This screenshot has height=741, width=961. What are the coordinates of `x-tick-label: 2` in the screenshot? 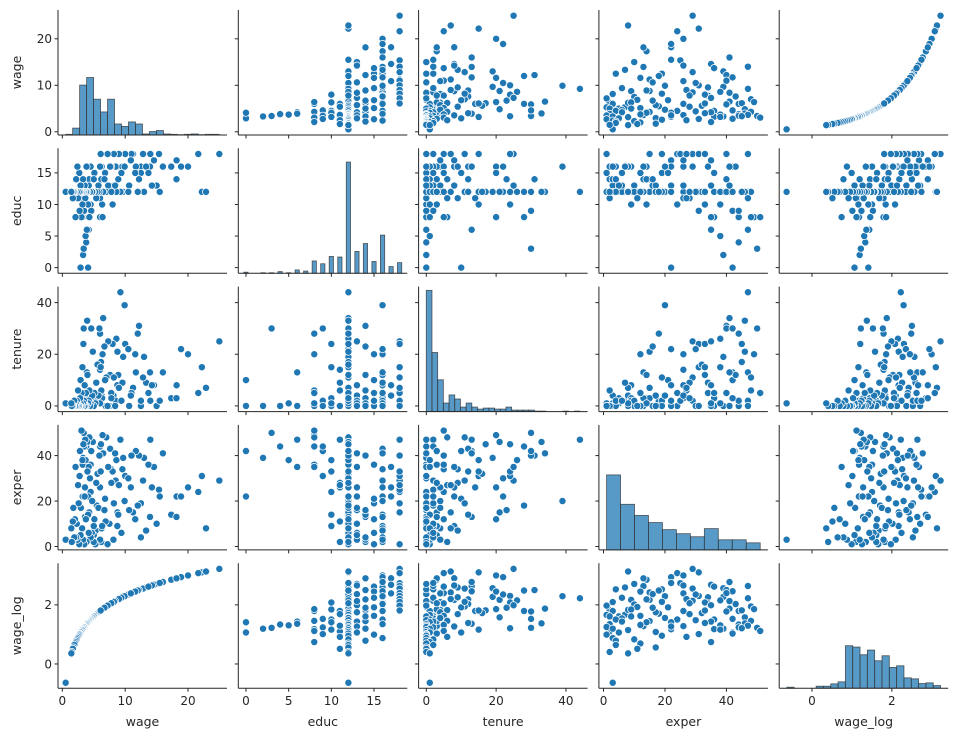 It's located at (892, 701).